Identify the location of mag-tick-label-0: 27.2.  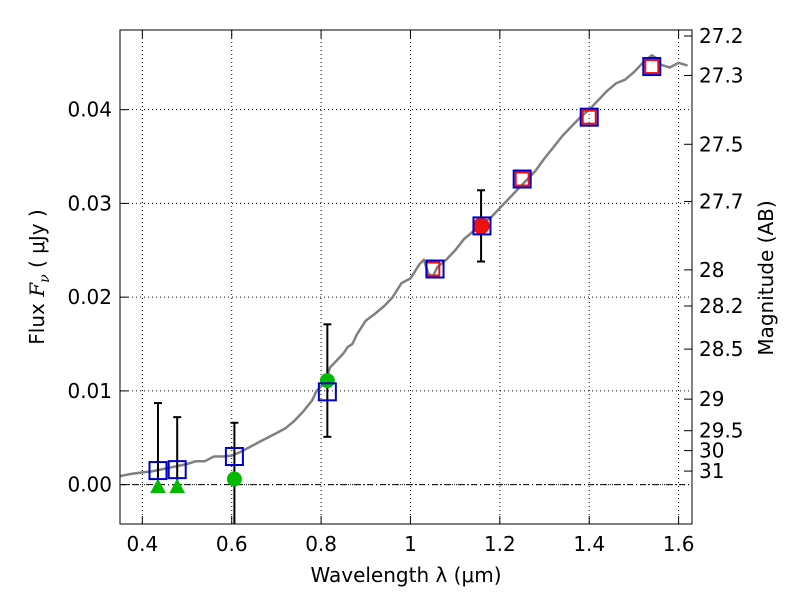
(721, 36).